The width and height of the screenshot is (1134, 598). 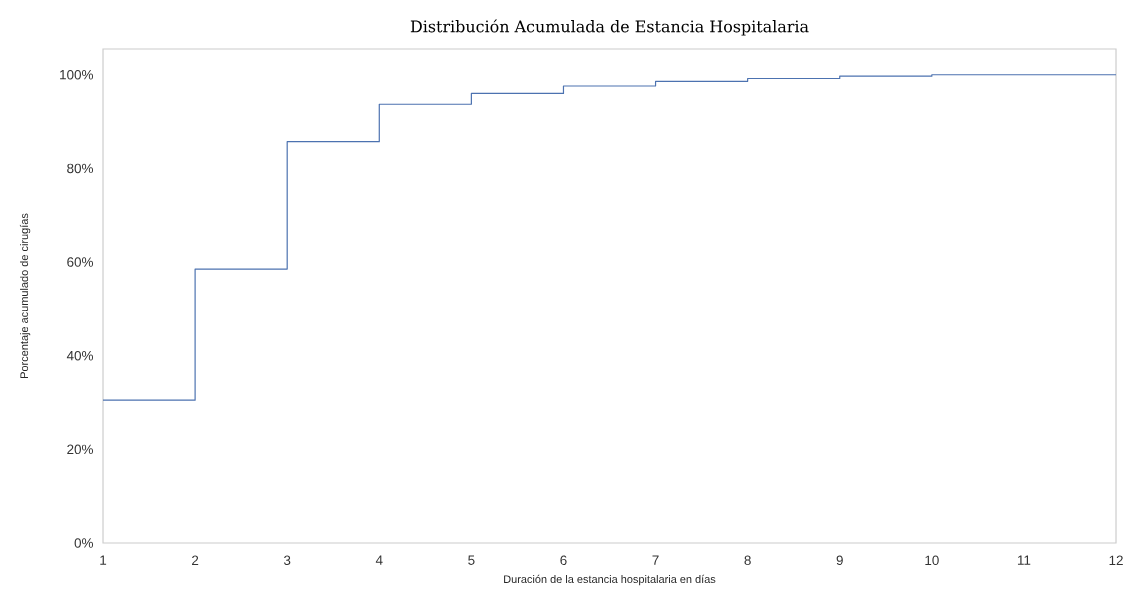 What do you see at coordinates (609, 27) in the screenshot?
I see `chart-title: Distribución Acumulada de Estancia Hospitalaria` at bounding box center [609, 27].